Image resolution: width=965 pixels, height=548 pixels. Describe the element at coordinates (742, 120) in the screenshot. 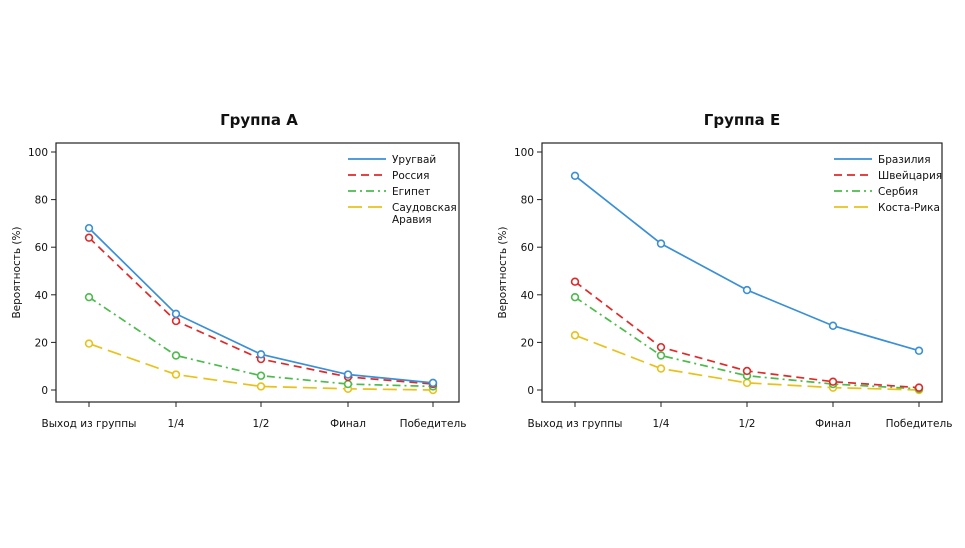

I see `chart-title: Группа E` at that location.